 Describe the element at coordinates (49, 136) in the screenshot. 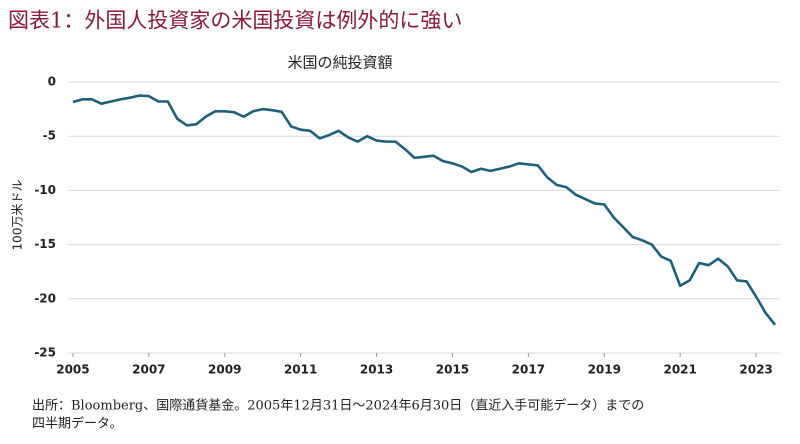

I see `y-tick-label: -5` at that location.